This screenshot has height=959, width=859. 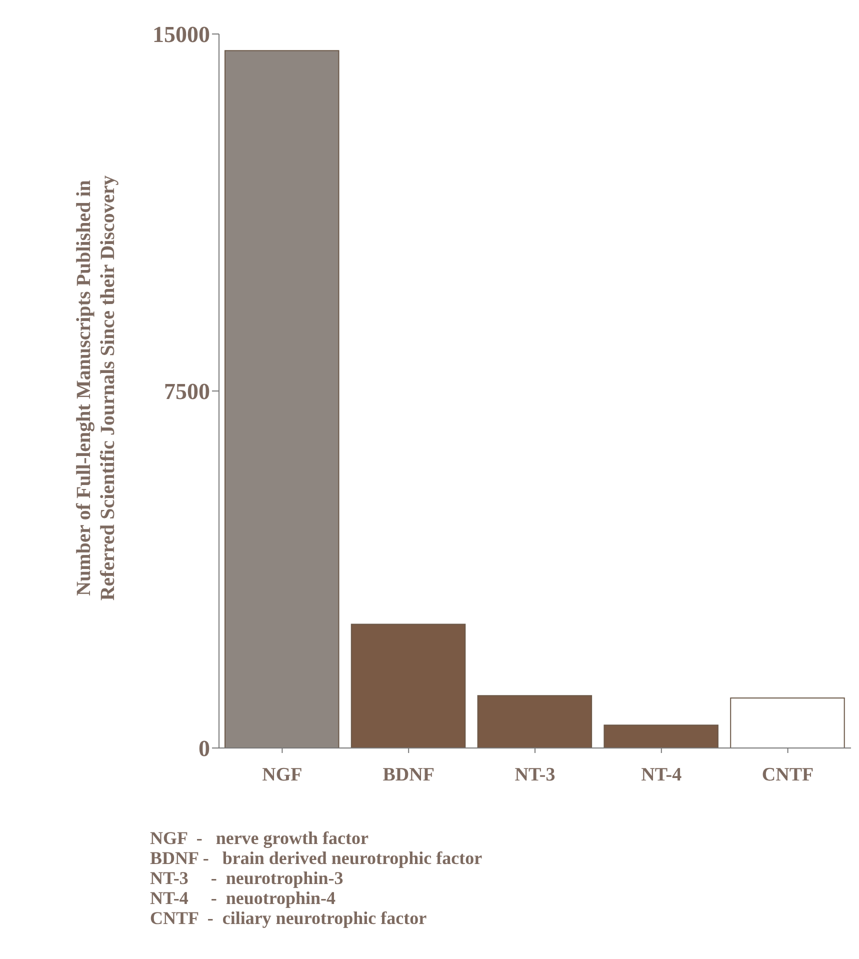 I want to click on text: NT-3 - neurotrophin-3, so click(x=247, y=878).